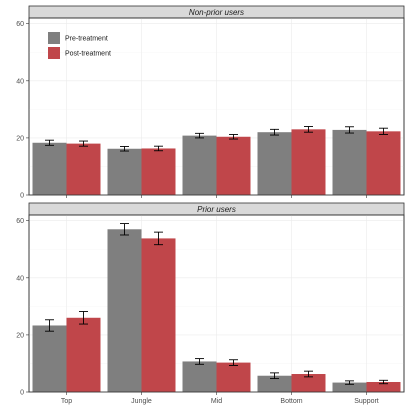 Image resolution: width=420 pixels, height=420 pixels. What do you see at coordinates (233, 137) in the screenshot?
I see `panel-1-errorbar-post-treatment-mid` at bounding box center [233, 137].